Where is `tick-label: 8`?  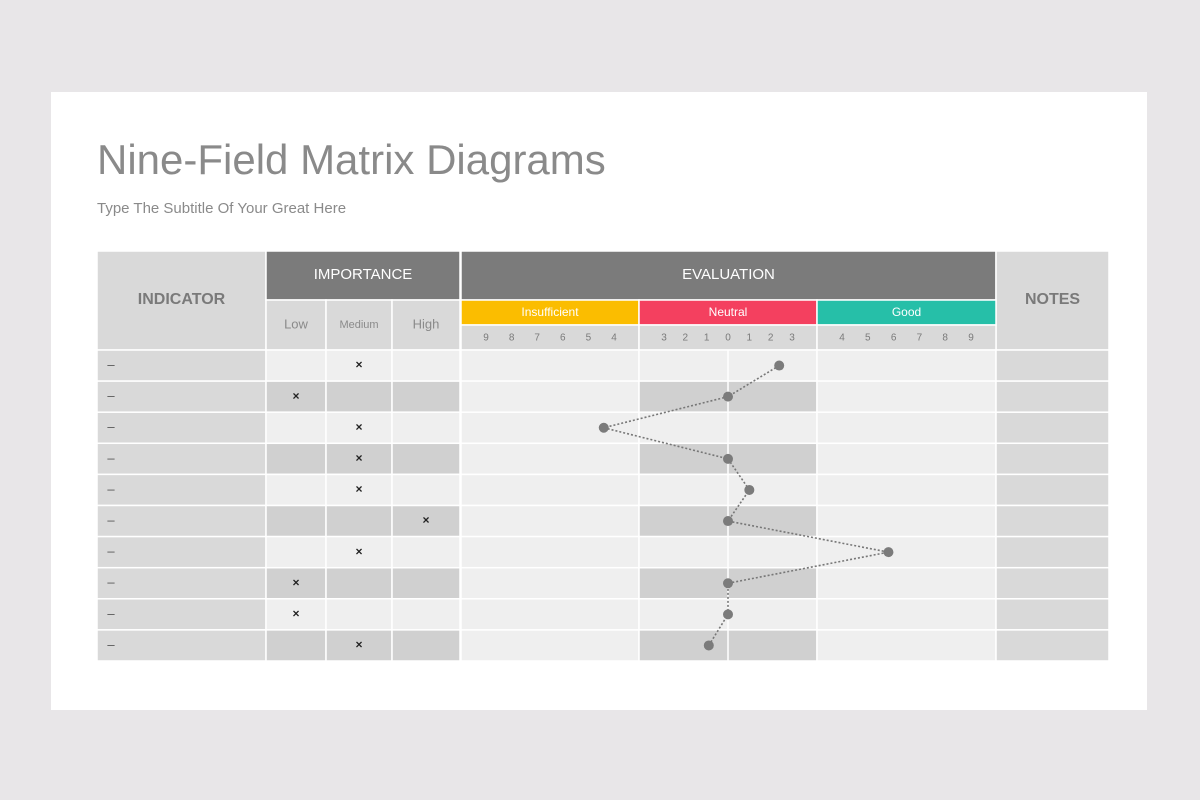
tick-label: 8 is located at coordinates (512, 338).